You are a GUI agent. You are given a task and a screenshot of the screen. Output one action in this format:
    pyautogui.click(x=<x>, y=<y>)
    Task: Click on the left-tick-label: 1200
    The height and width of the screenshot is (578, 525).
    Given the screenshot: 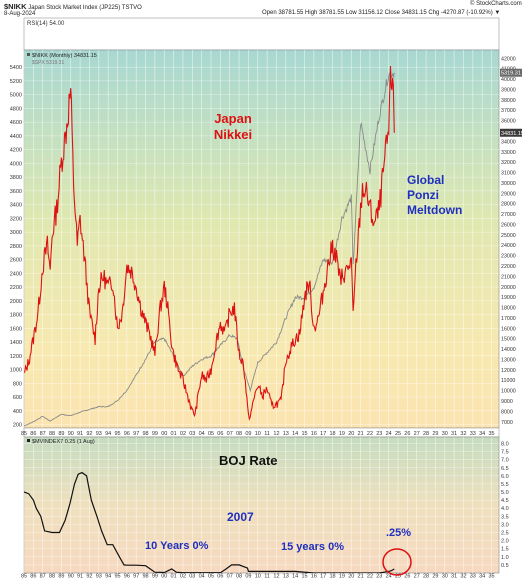 What is the action you would take?
    pyautogui.click(x=16, y=357)
    